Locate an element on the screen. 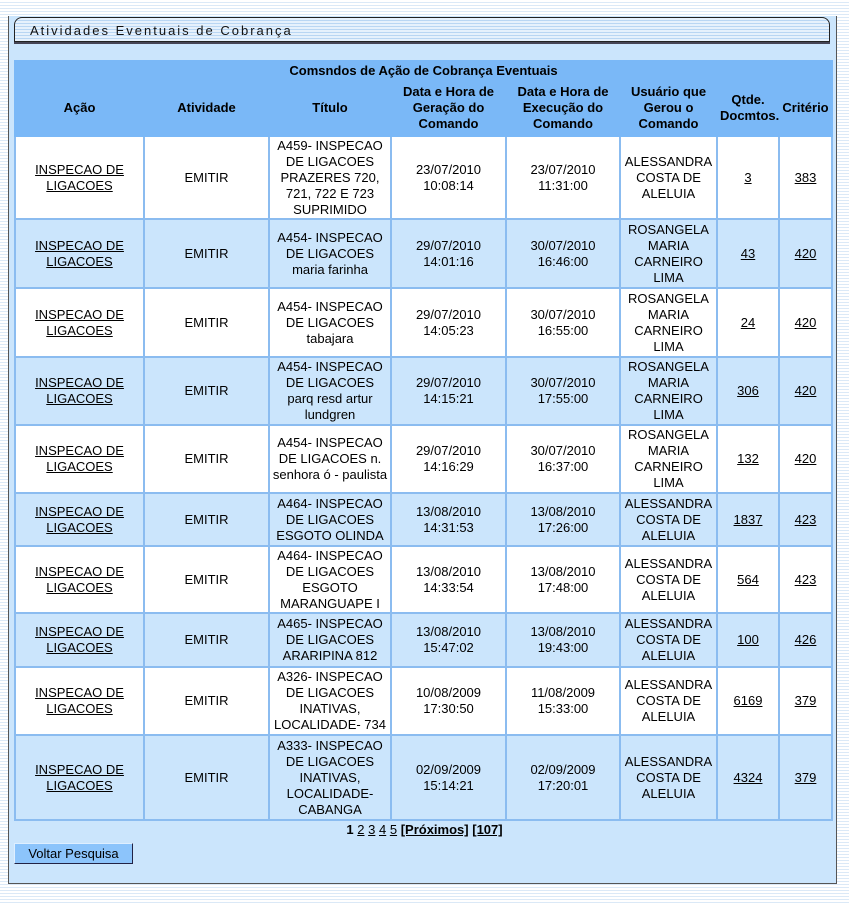  qtde-link: 24 is located at coordinates (748, 322).